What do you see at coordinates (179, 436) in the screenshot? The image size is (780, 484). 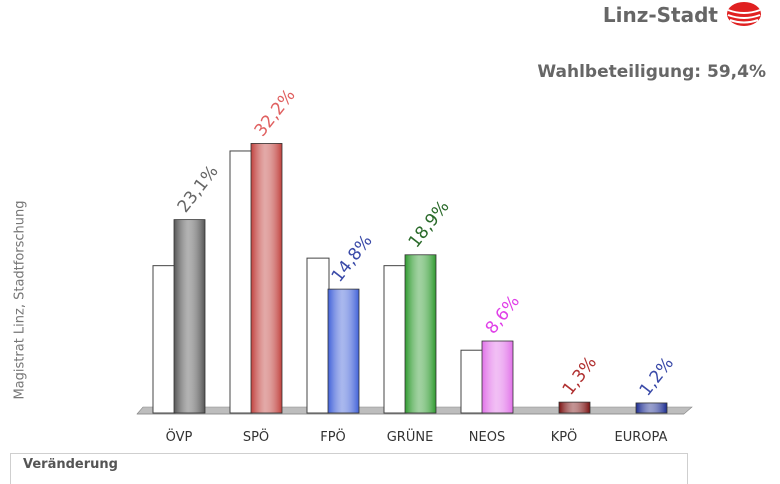 I see `category-label: ÖVP` at bounding box center [179, 436].